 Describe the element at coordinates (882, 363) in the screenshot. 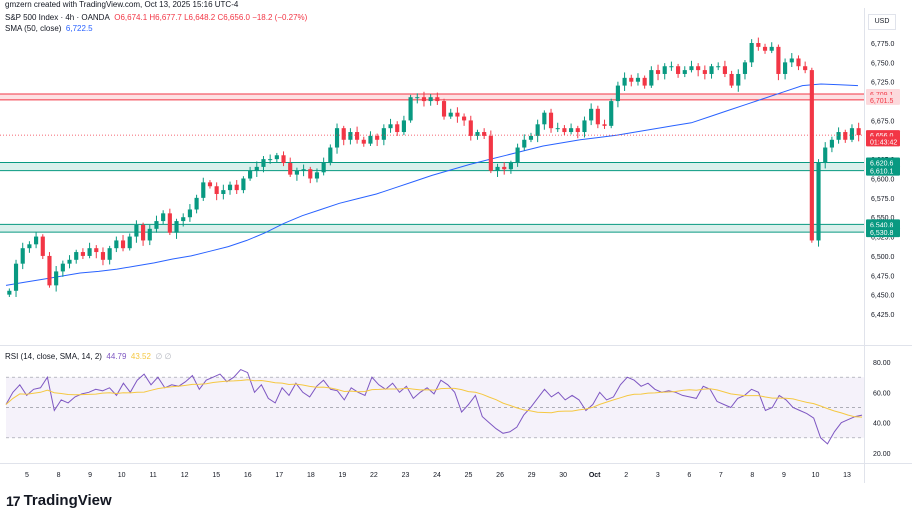

I see `rsi-tick: 80.00` at that location.